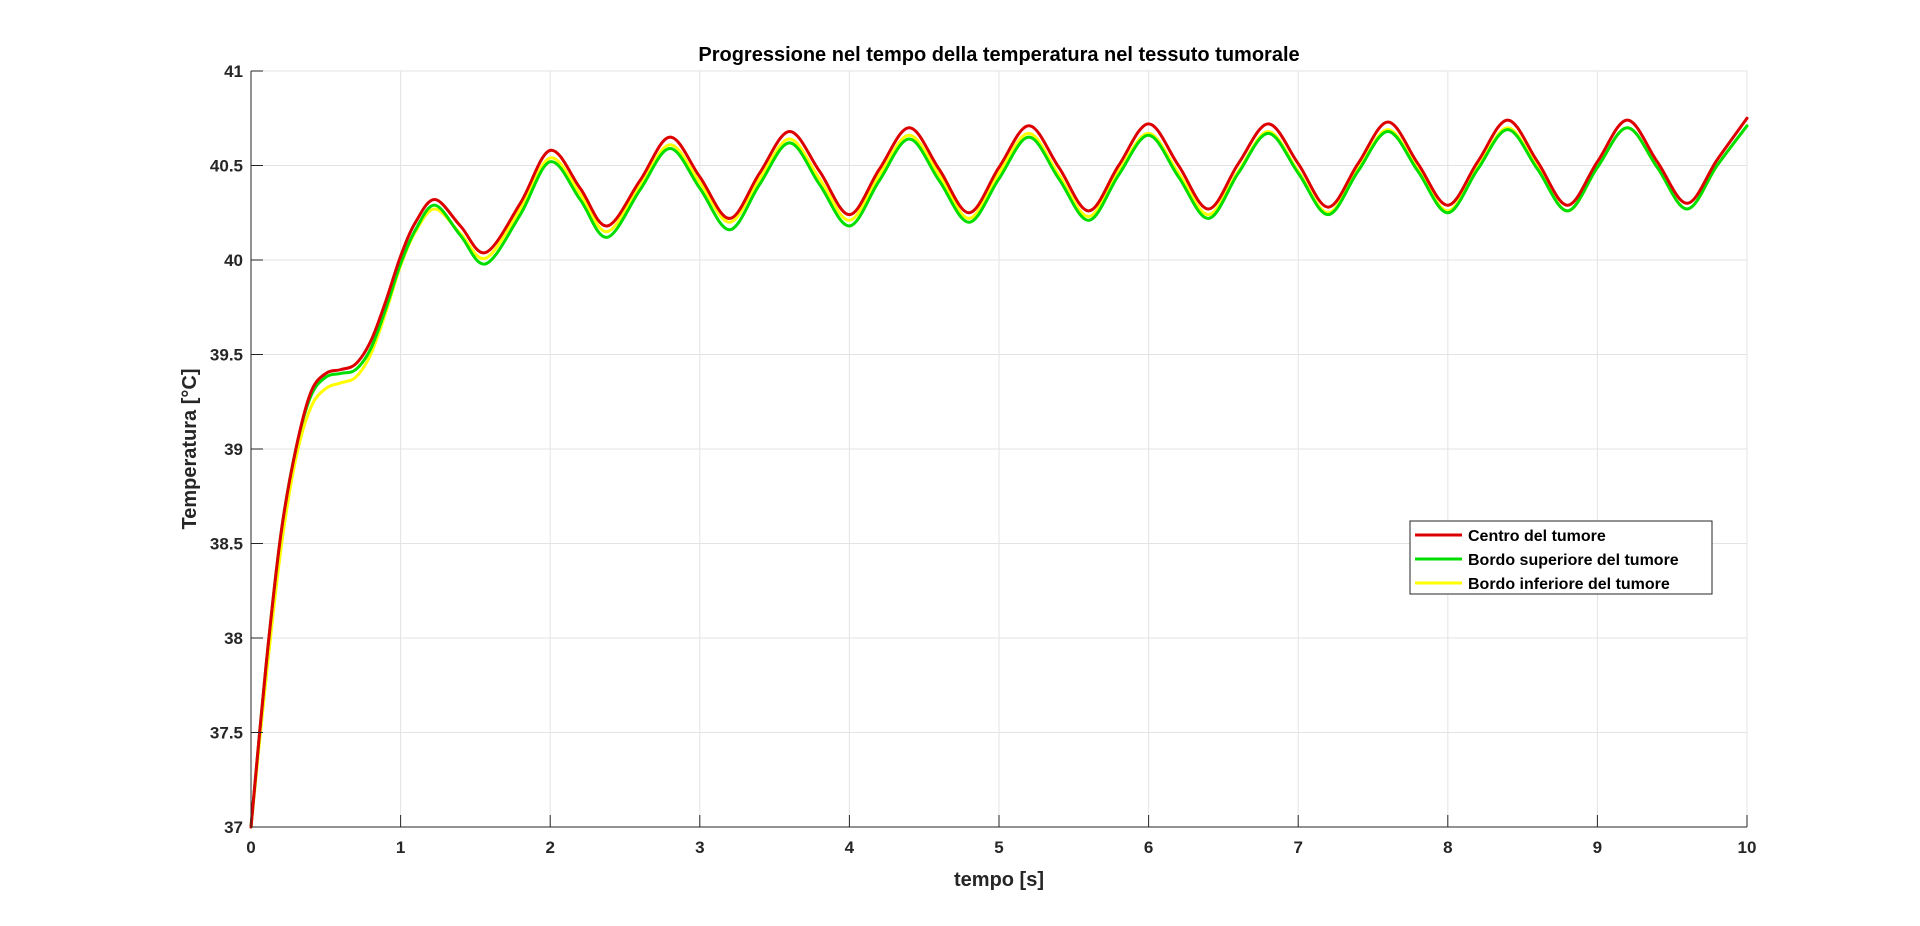 This screenshot has width=1920, height=926. What do you see at coordinates (250, 847) in the screenshot?
I see `x-tick-label: 0` at bounding box center [250, 847].